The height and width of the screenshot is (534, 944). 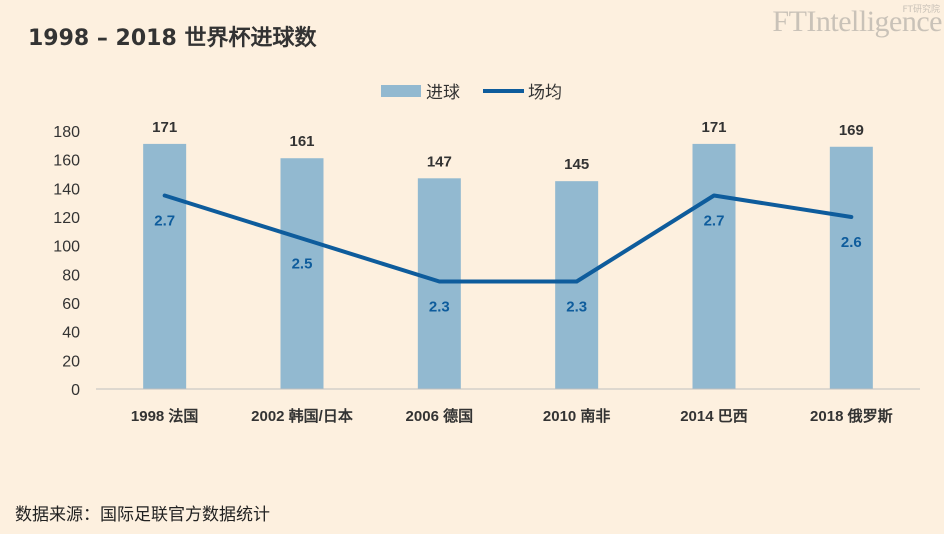 What do you see at coordinates (71, 333) in the screenshot?
I see `y-tick-label: 40` at bounding box center [71, 333].